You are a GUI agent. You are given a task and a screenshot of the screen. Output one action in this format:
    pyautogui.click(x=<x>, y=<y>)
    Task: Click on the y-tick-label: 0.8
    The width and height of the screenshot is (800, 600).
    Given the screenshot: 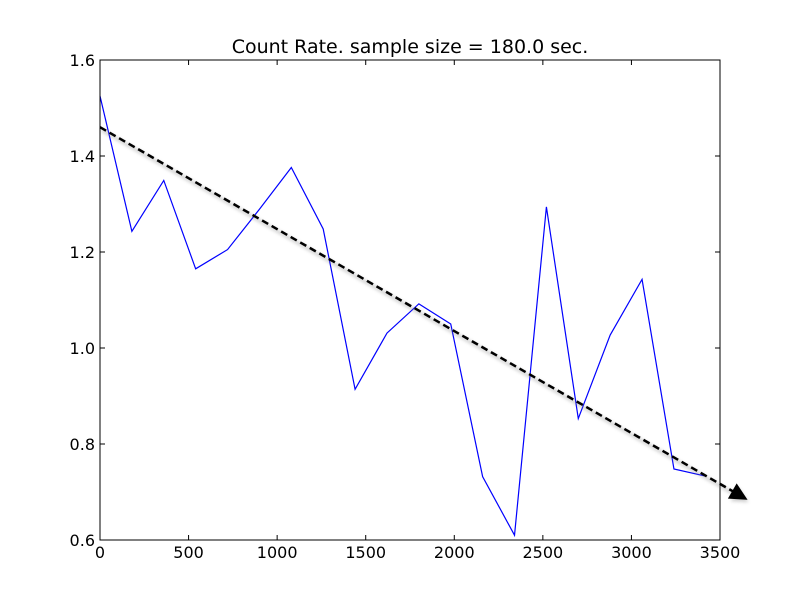 What is the action you would take?
    pyautogui.click(x=82, y=444)
    